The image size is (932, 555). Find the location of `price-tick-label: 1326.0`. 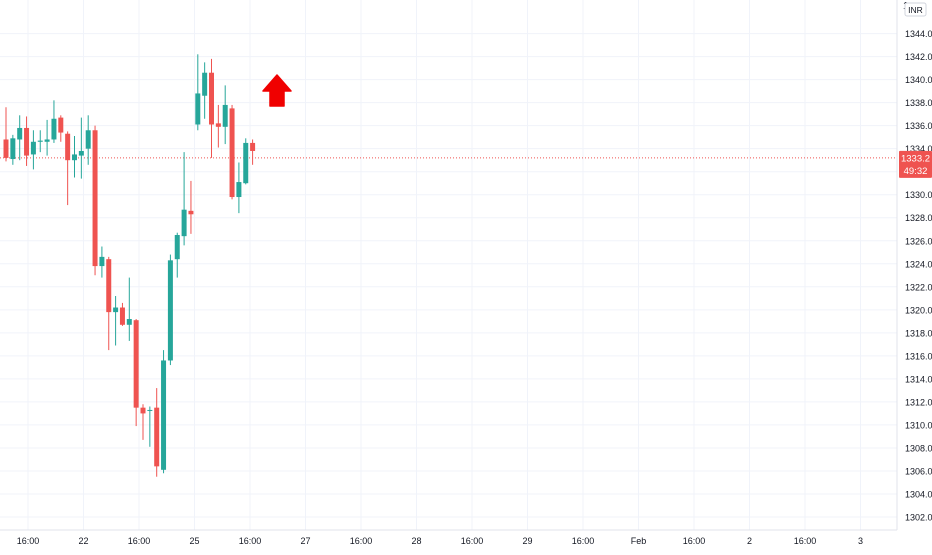

price-tick-label: 1326.0 is located at coordinates (918, 241).